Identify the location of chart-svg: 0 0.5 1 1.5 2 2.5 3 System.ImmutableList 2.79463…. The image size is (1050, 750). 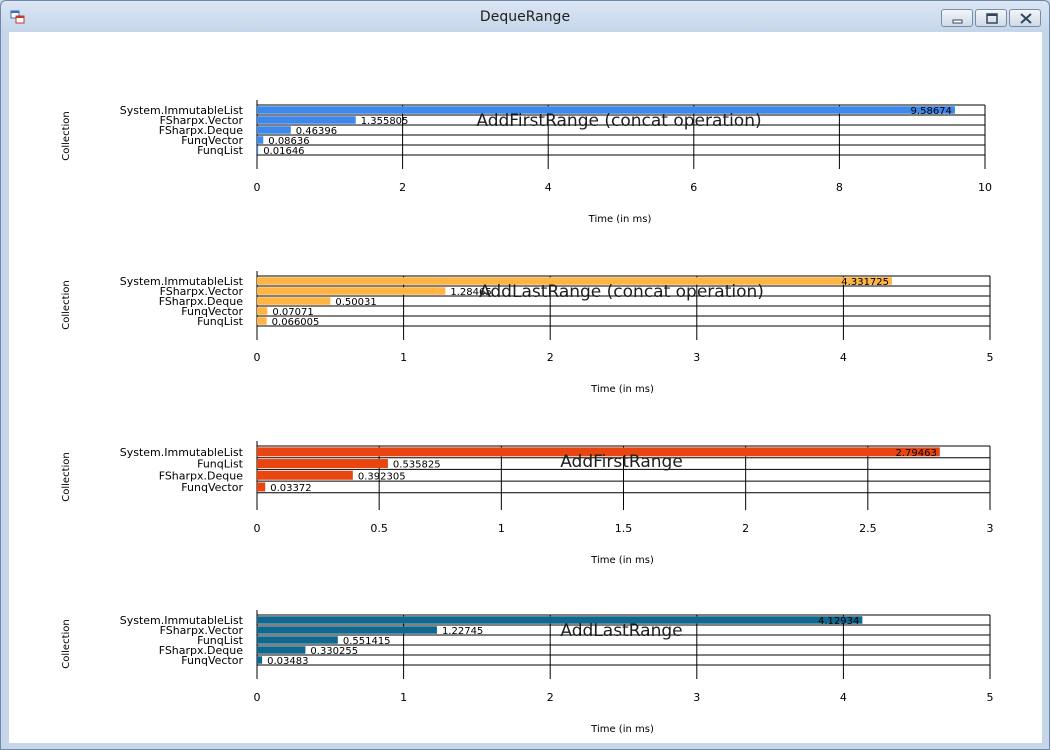
(527, 503).